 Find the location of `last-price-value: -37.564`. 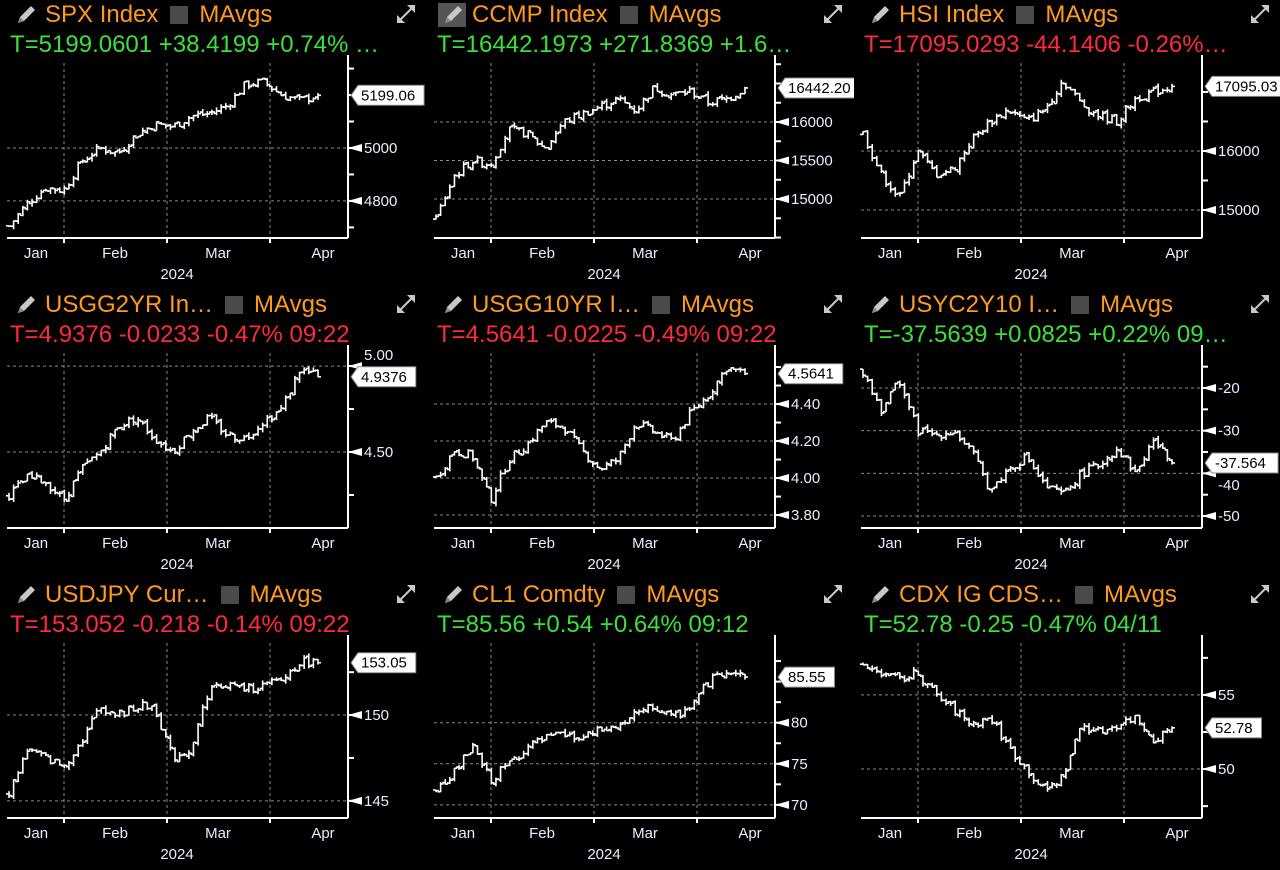

last-price-value: -37.564 is located at coordinates (1240, 463).